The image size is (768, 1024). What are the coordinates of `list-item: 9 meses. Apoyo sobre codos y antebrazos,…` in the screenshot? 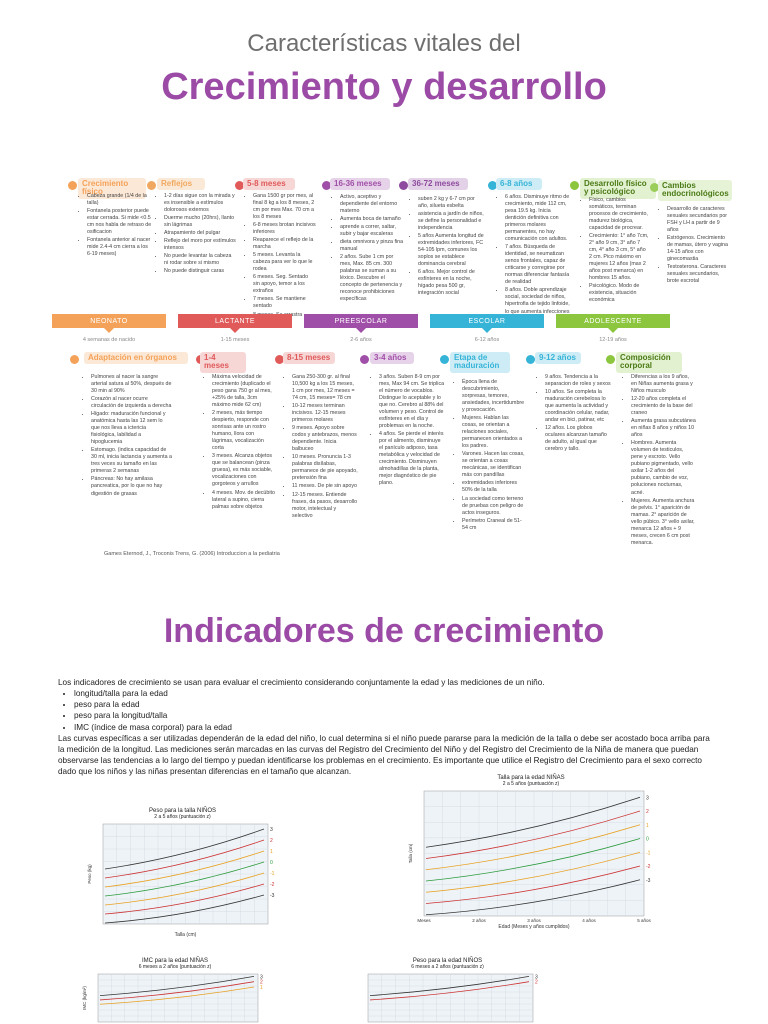 It's located at (325, 439).